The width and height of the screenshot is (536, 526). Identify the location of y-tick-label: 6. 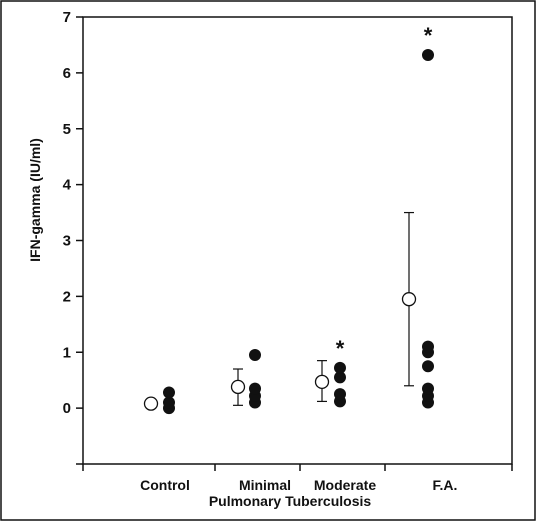
(67, 73).